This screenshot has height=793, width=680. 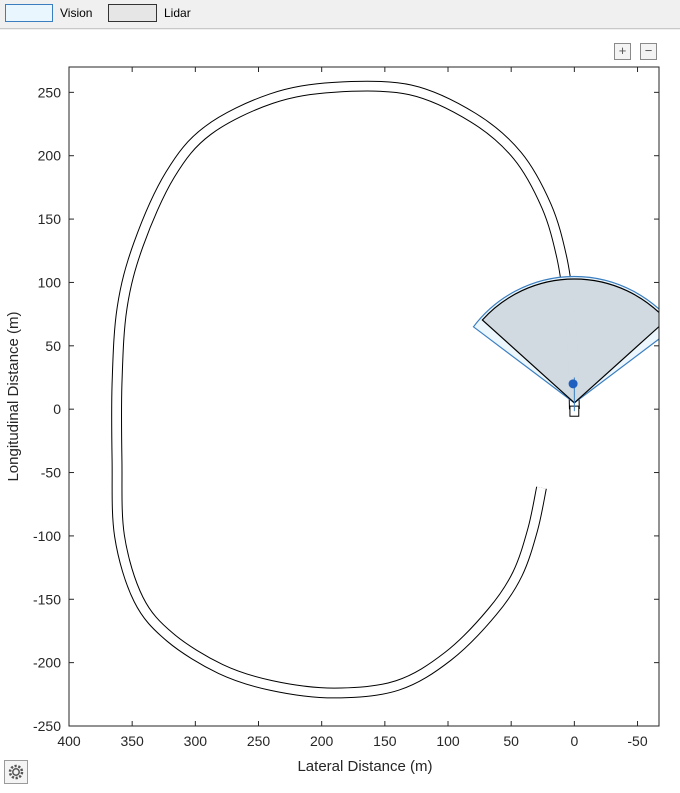 What do you see at coordinates (574, 741) in the screenshot?
I see `x-tick-label: 0` at bounding box center [574, 741].